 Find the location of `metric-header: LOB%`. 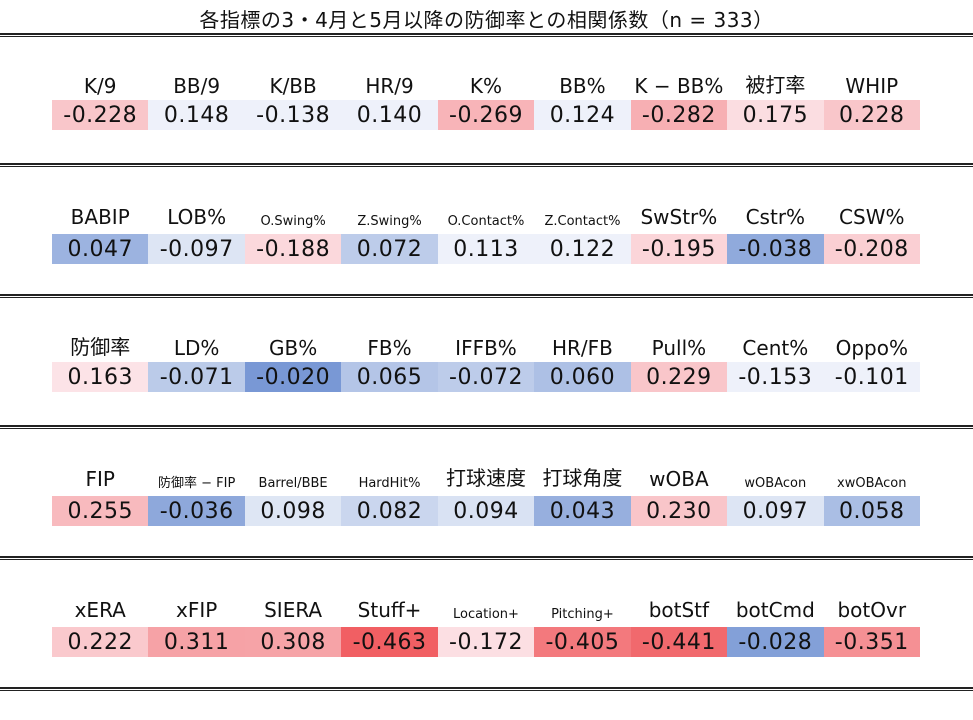

metric-header: LOB% is located at coordinates (197, 217).